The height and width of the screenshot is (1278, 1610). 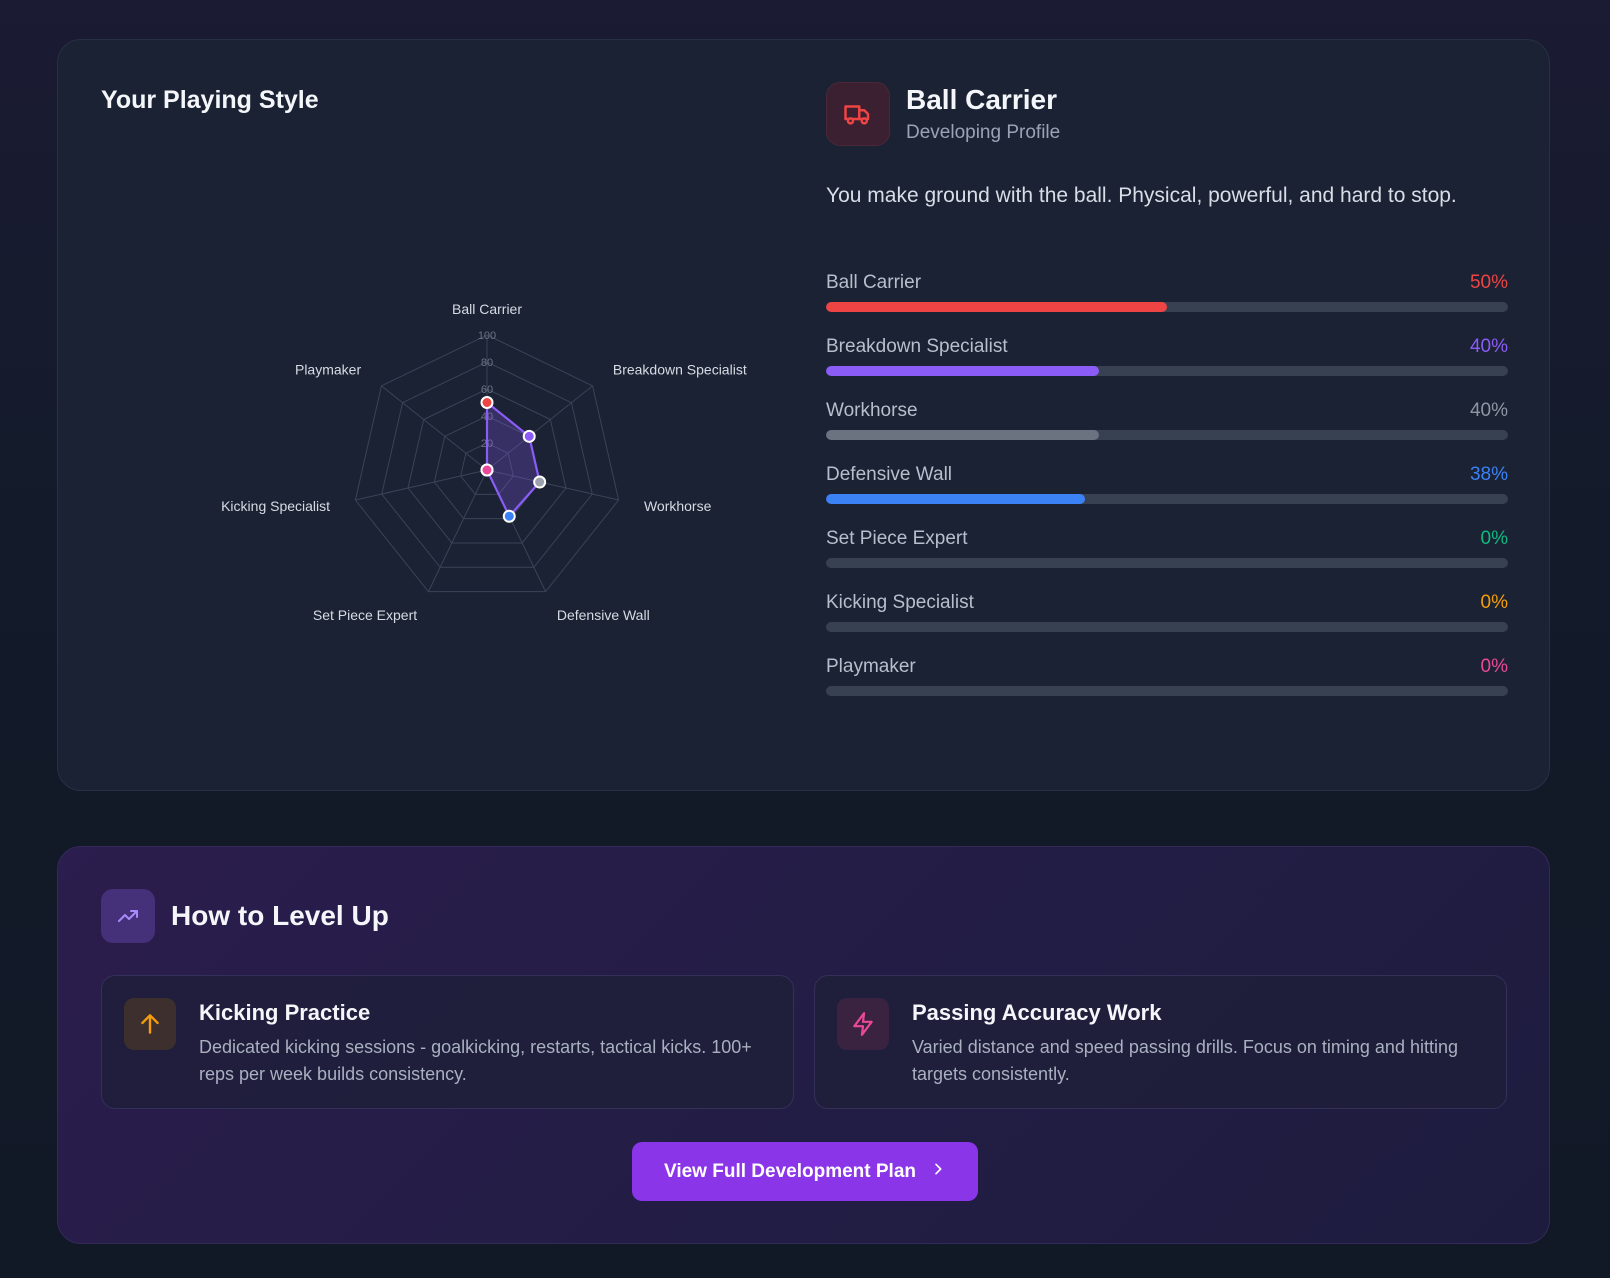 What do you see at coordinates (983, 132) in the screenshot?
I see `profile-subtitle: Developing Profile` at bounding box center [983, 132].